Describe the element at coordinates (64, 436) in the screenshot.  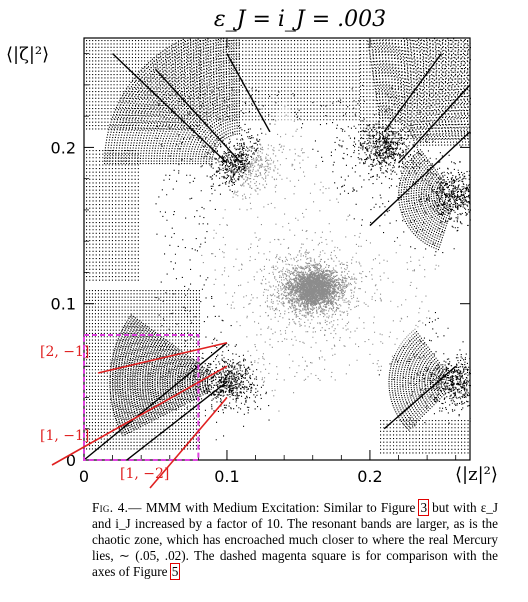
I see `resonance-label: [1, −1]` at that location.